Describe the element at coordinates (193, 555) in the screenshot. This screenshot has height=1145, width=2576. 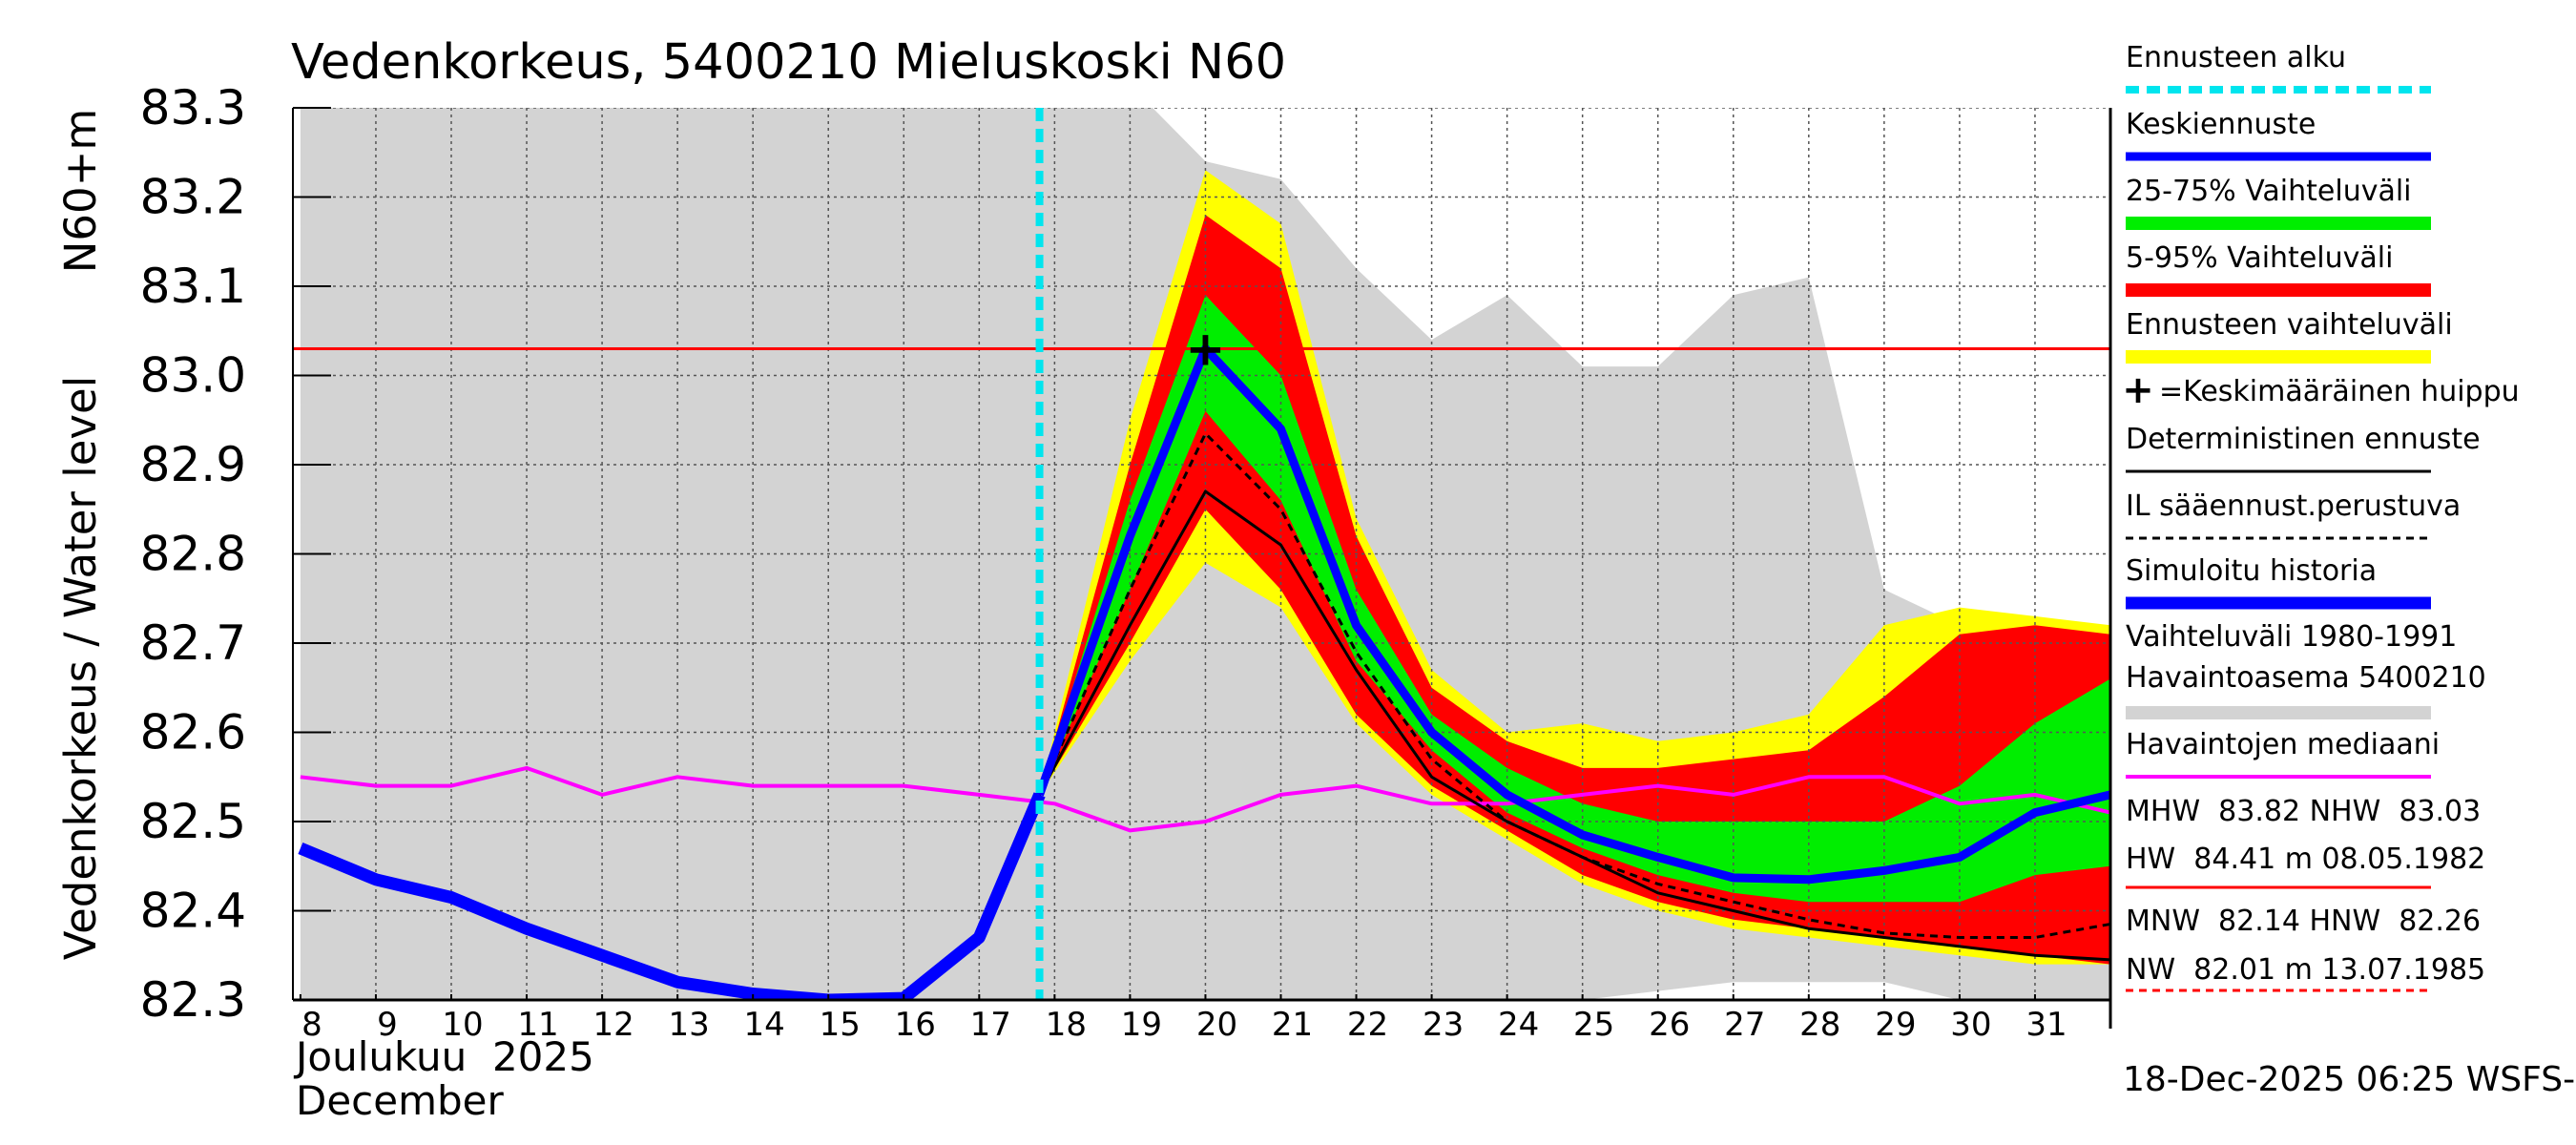
I see `y-tick-label: 82.8` at that location.